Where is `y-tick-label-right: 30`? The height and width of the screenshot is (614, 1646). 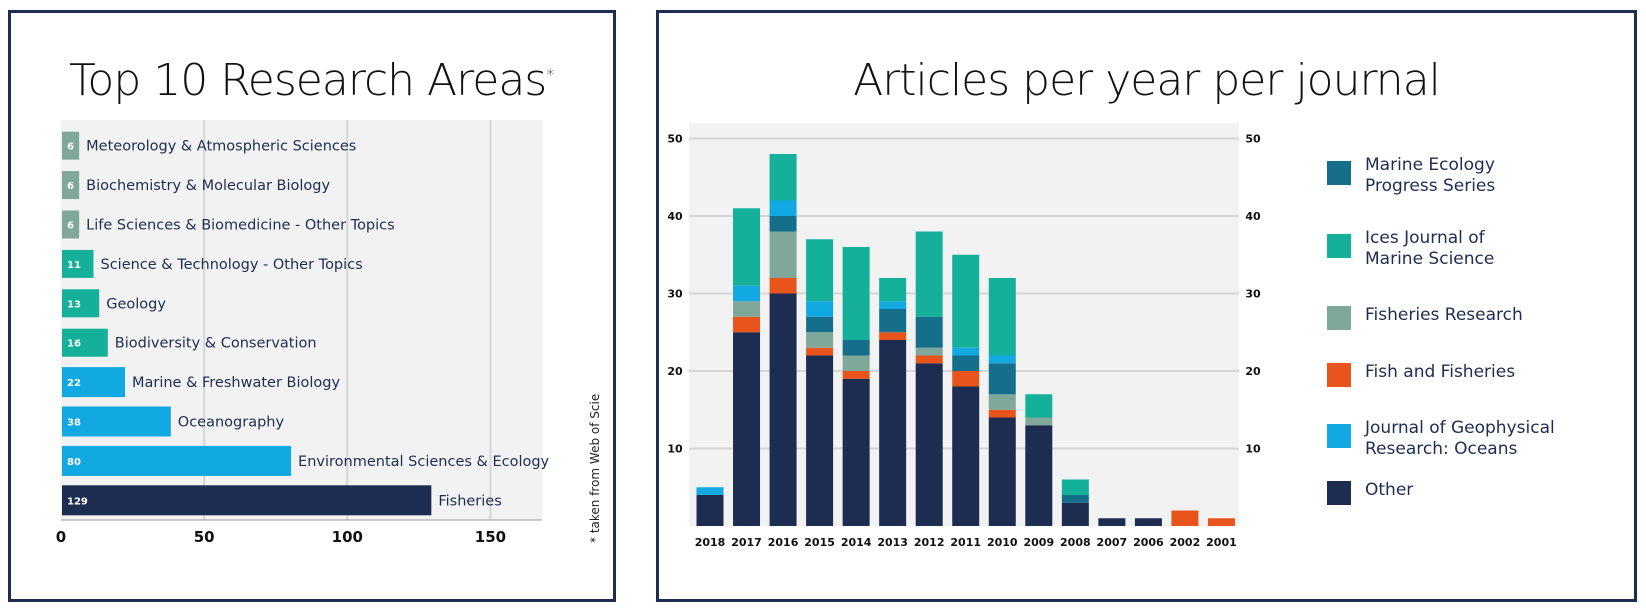 y-tick-label-right: 30 is located at coordinates (1253, 294).